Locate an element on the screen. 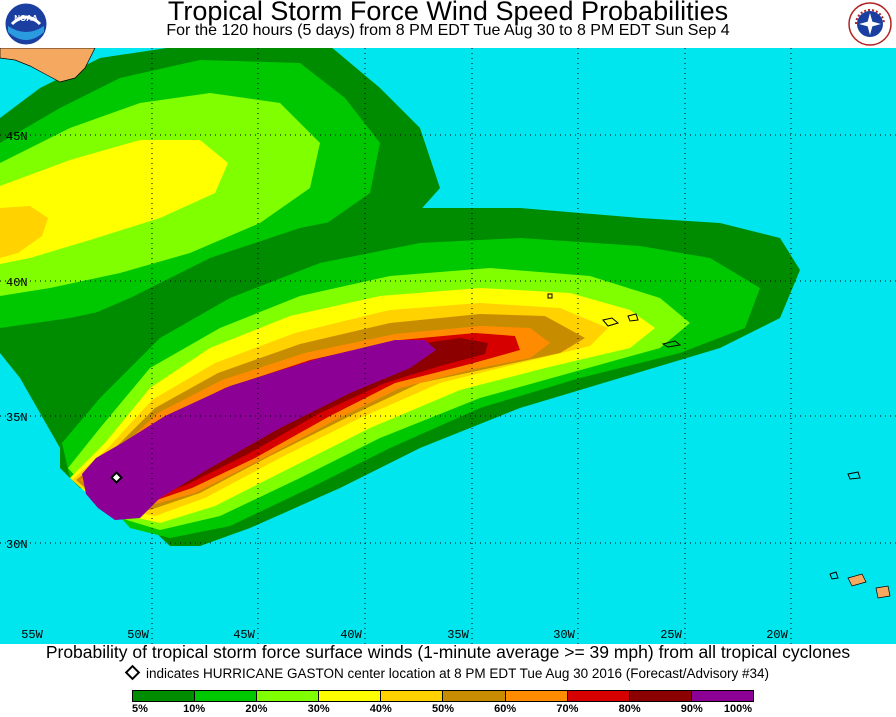 The height and width of the screenshot is (717, 896). nws-logo is located at coordinates (870, 24).